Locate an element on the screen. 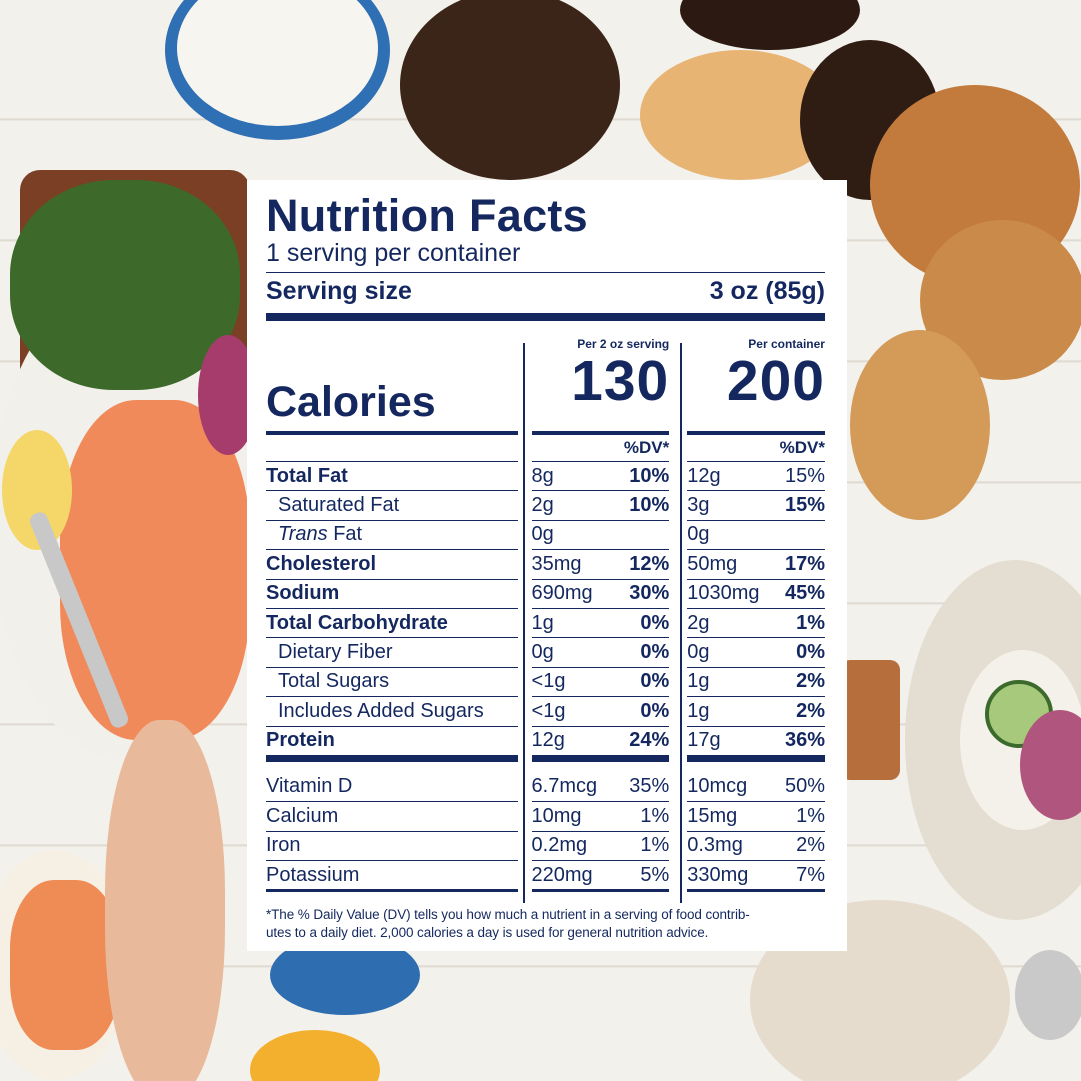 The width and height of the screenshot is (1081, 1081). vitamin-row: Vitamin D 6.7mcg 35% 10mcg 50% is located at coordinates (545, 786).